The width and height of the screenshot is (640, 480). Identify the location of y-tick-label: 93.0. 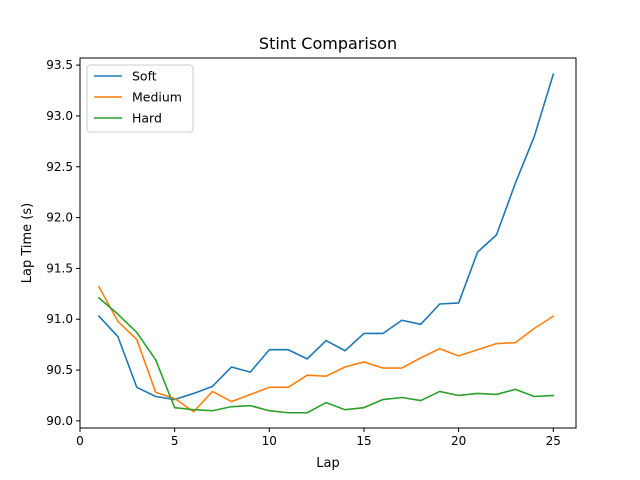
(59, 116).